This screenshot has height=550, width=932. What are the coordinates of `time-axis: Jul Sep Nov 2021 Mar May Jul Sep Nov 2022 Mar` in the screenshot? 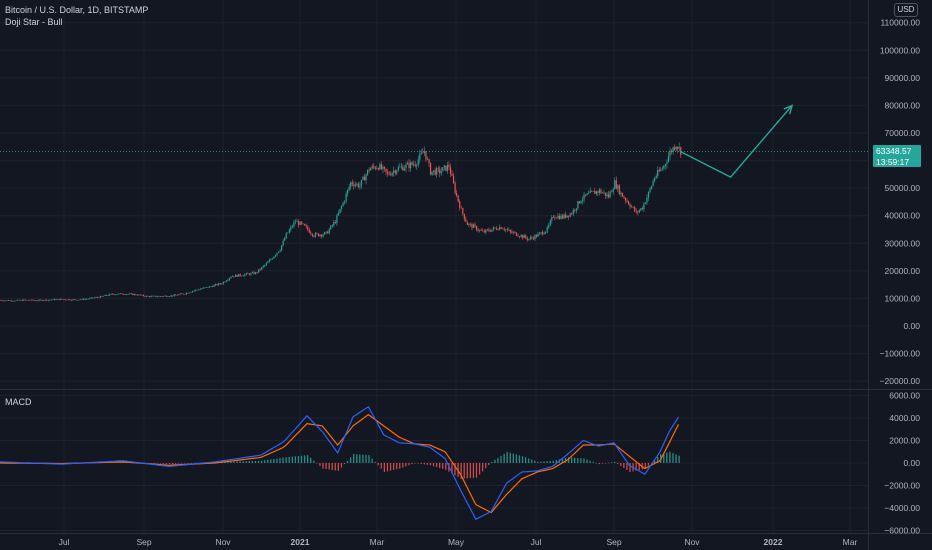 It's located at (458, 542).